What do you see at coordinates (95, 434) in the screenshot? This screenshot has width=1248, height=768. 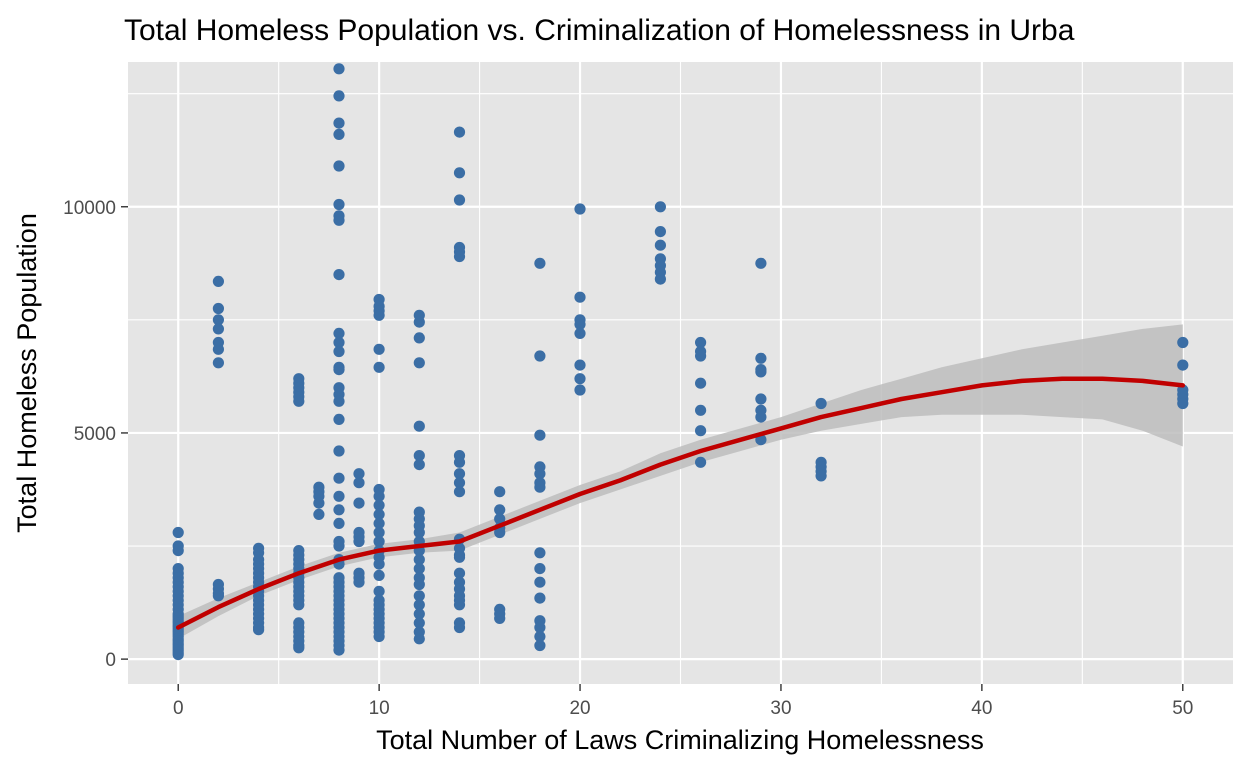 I see `y-tick-label: 5000` at bounding box center [95, 434].